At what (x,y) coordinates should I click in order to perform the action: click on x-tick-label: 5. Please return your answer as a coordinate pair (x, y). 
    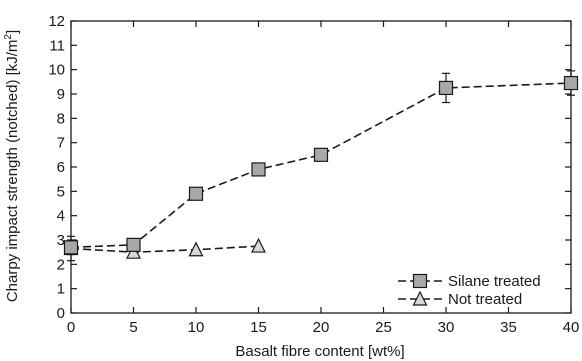
    Looking at the image, I should click on (133, 327).